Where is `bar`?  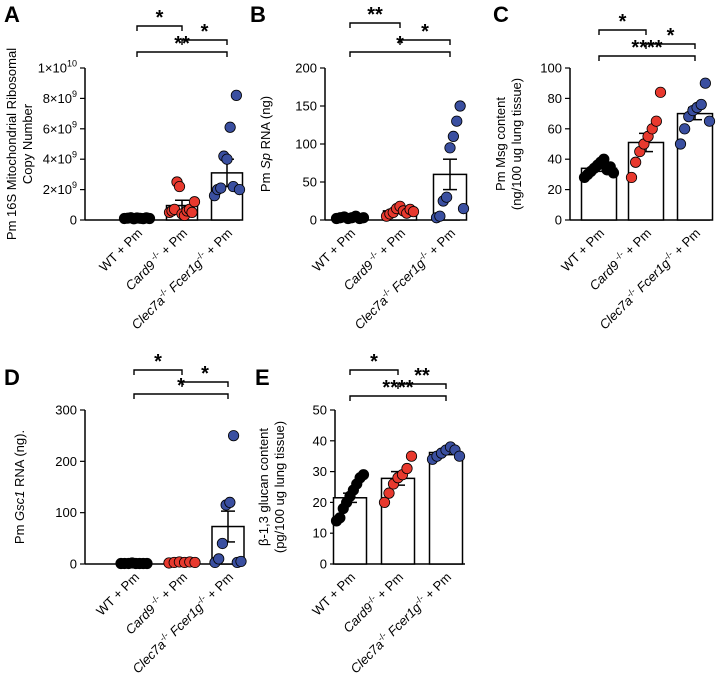
bar is located at coordinates (446, 508).